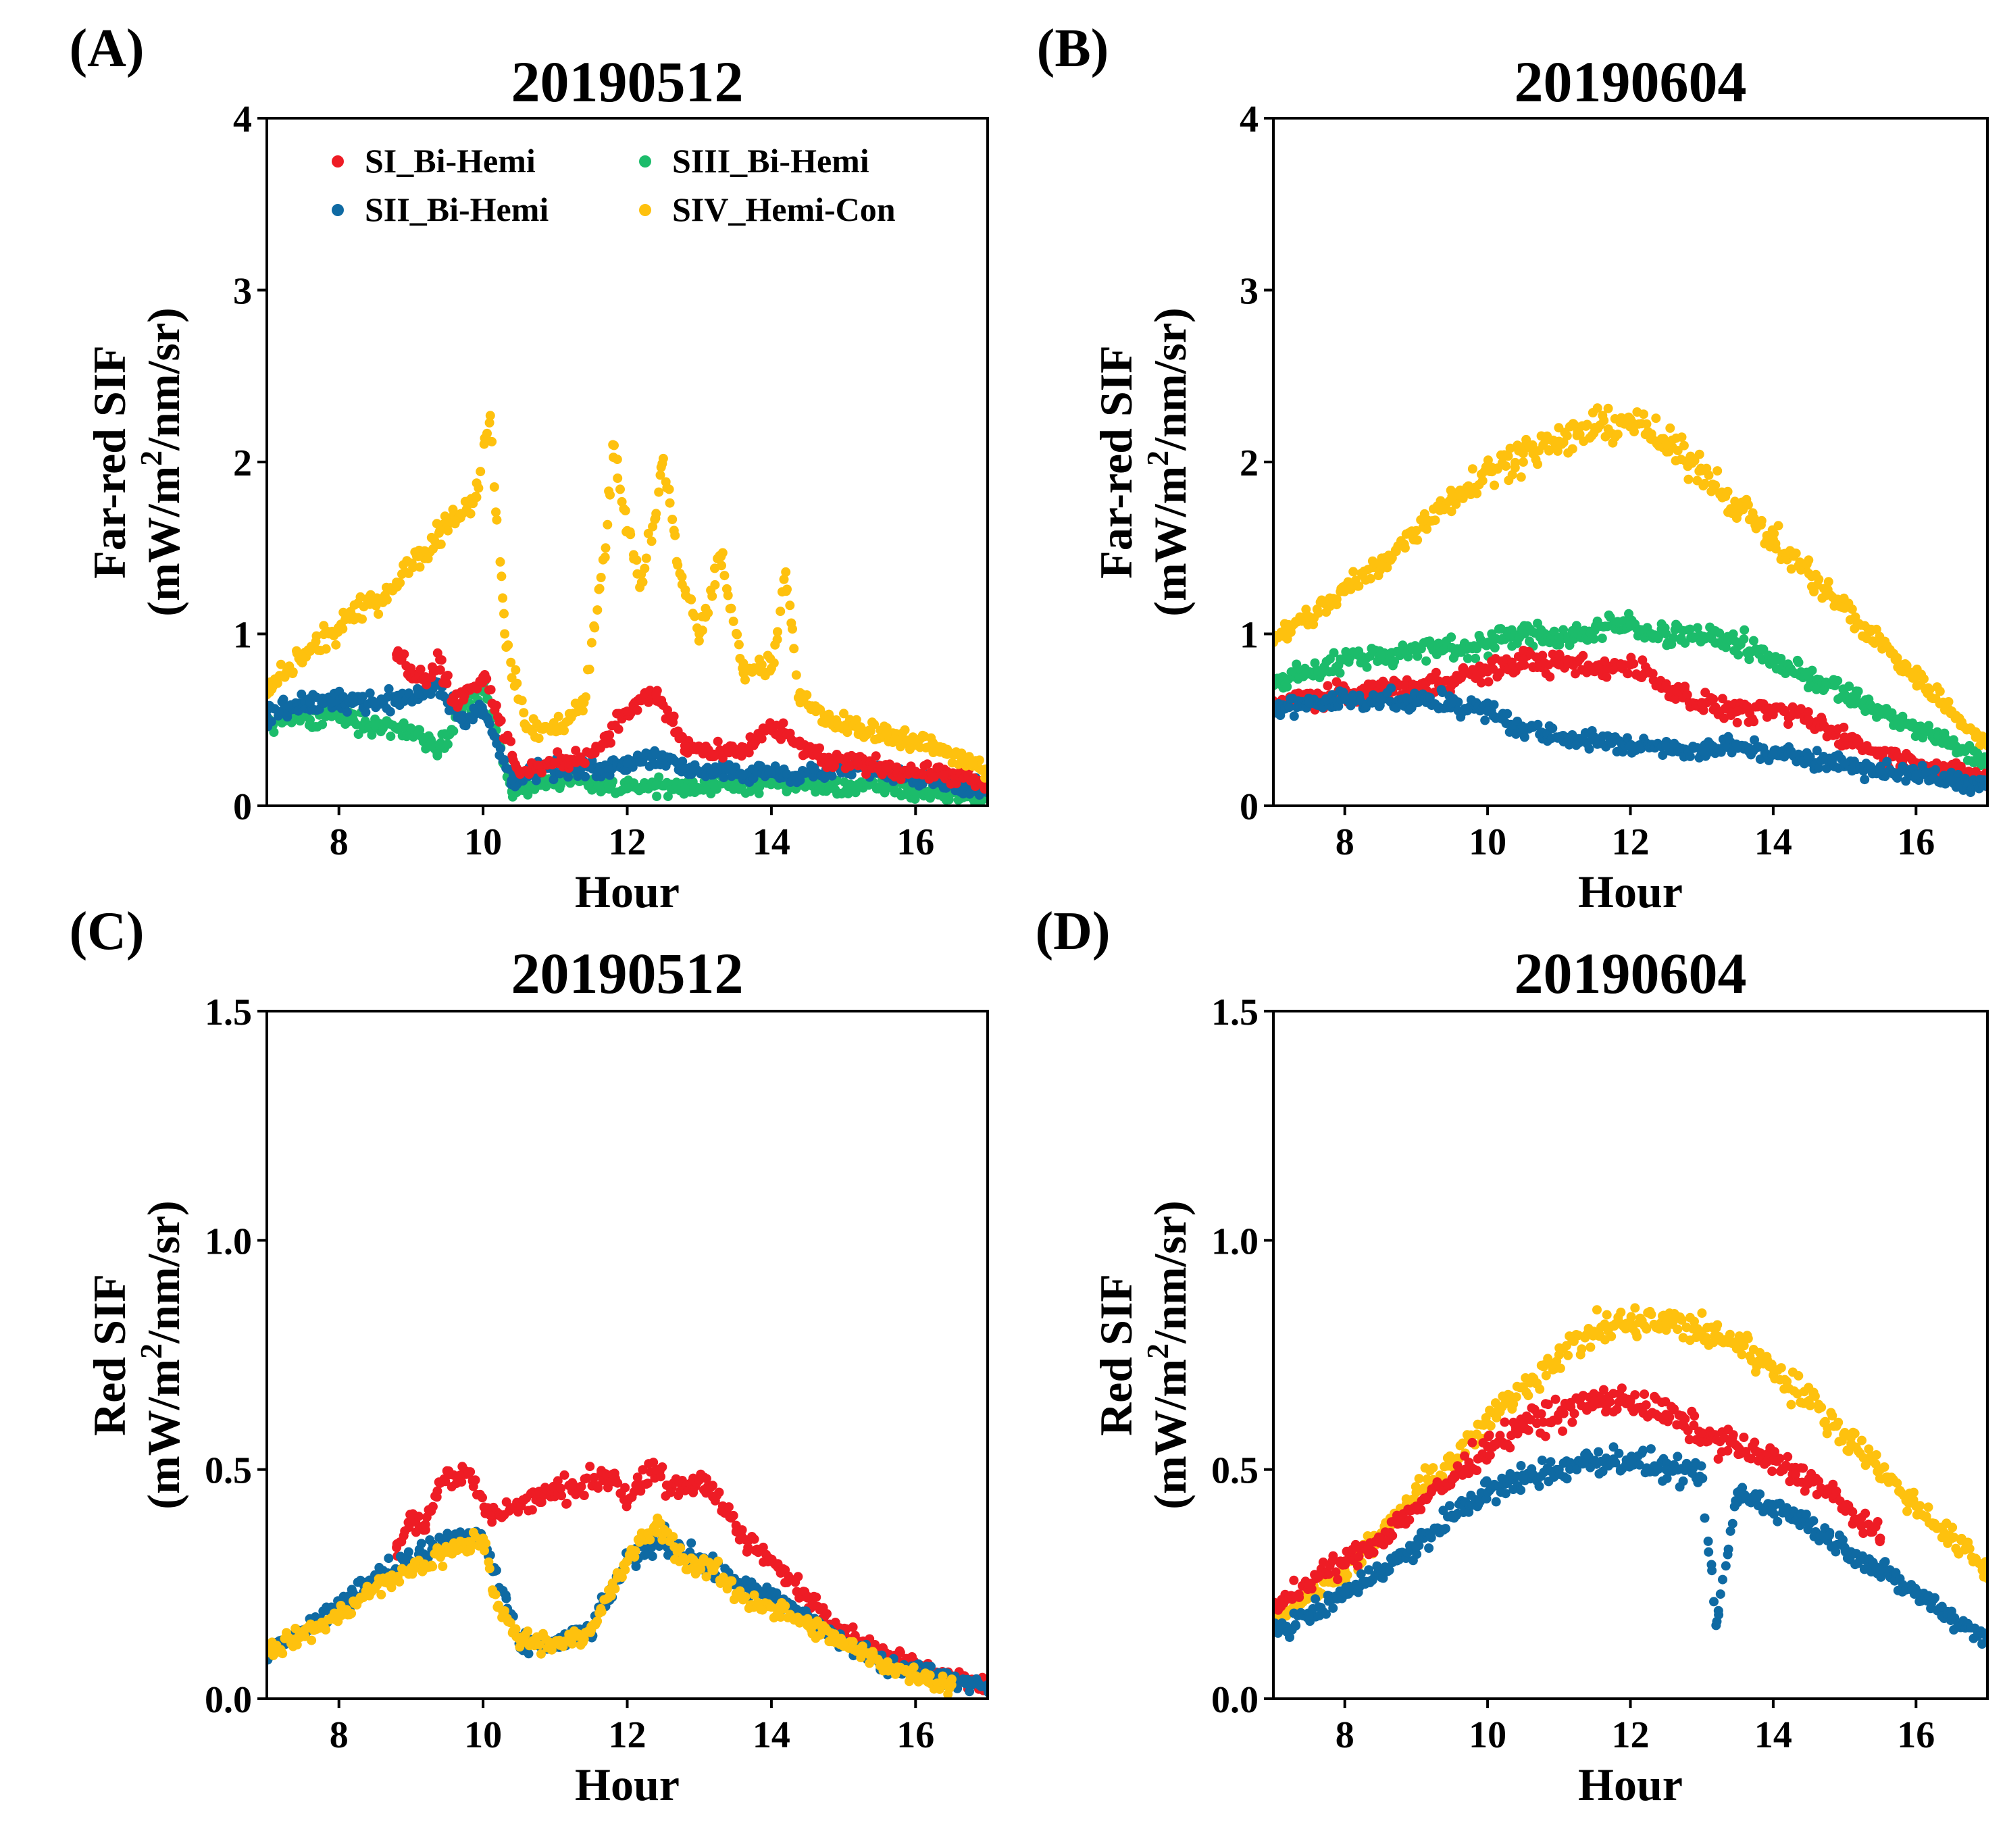 The height and width of the screenshot is (1848, 2005). I want to click on x-tick-label: 16, so click(915, 1735).